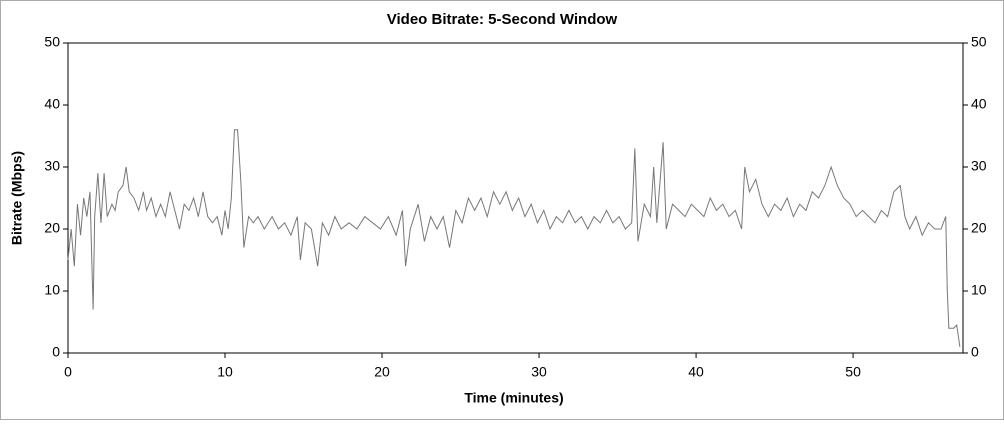 This screenshot has height=425, width=1004. I want to click on y2-tick-label: 30, so click(979, 166).